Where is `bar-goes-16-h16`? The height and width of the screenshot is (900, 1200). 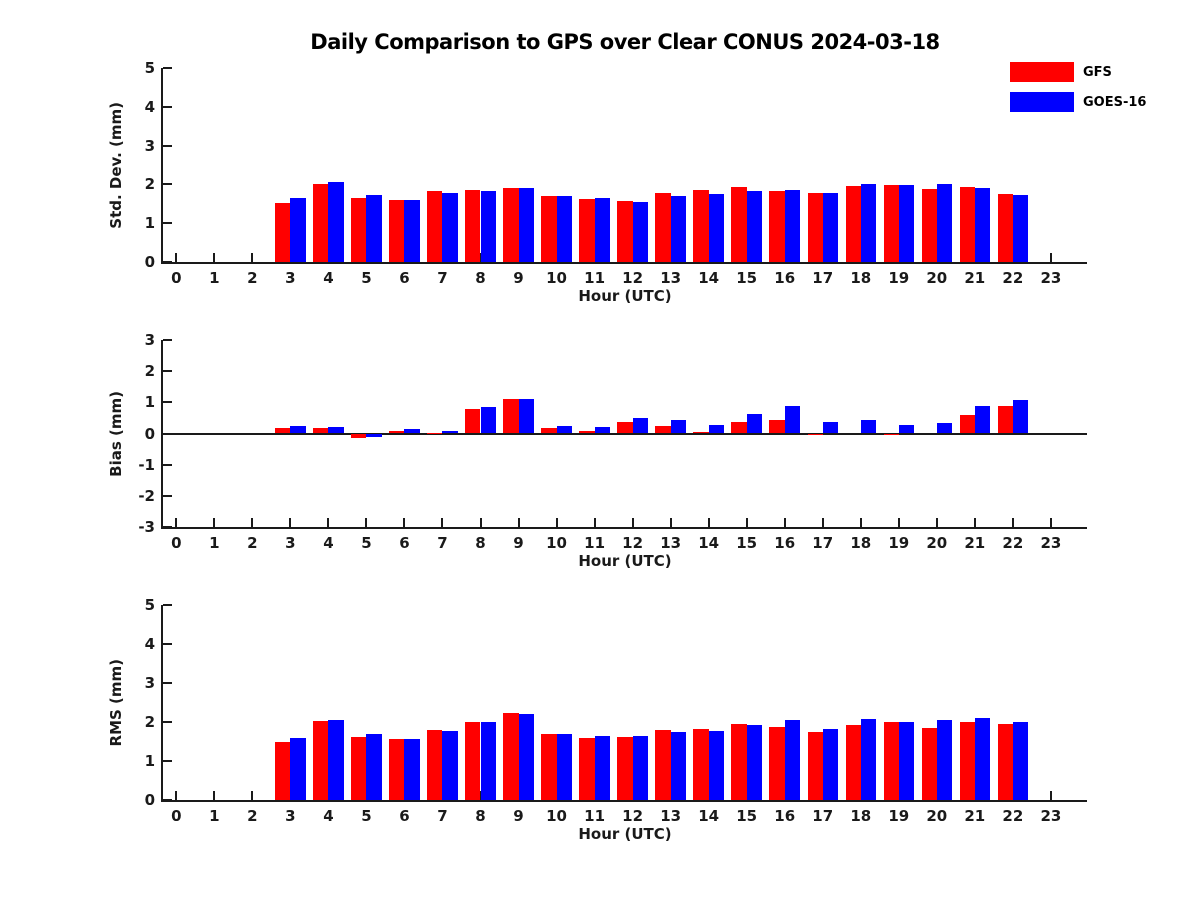
bar-goes-16-h16 is located at coordinates (792, 225).